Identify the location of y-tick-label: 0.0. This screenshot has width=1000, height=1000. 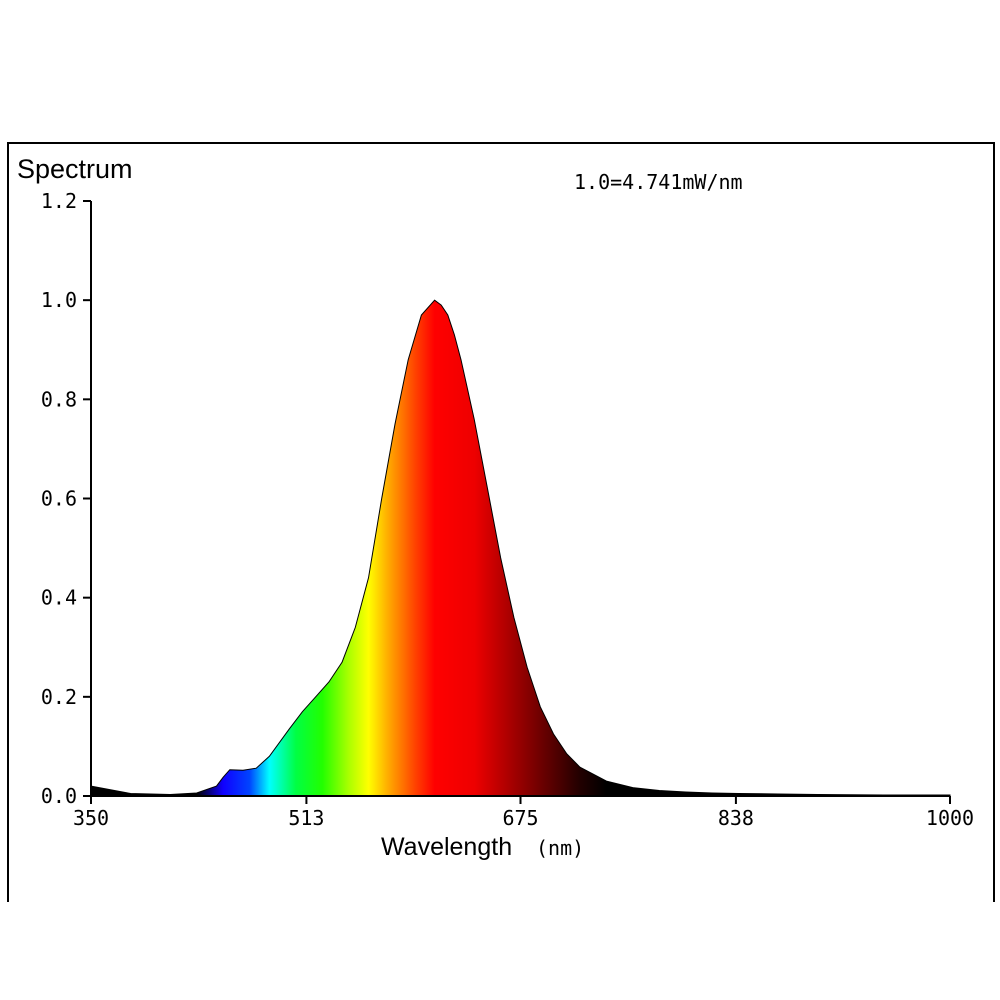
(59, 796).